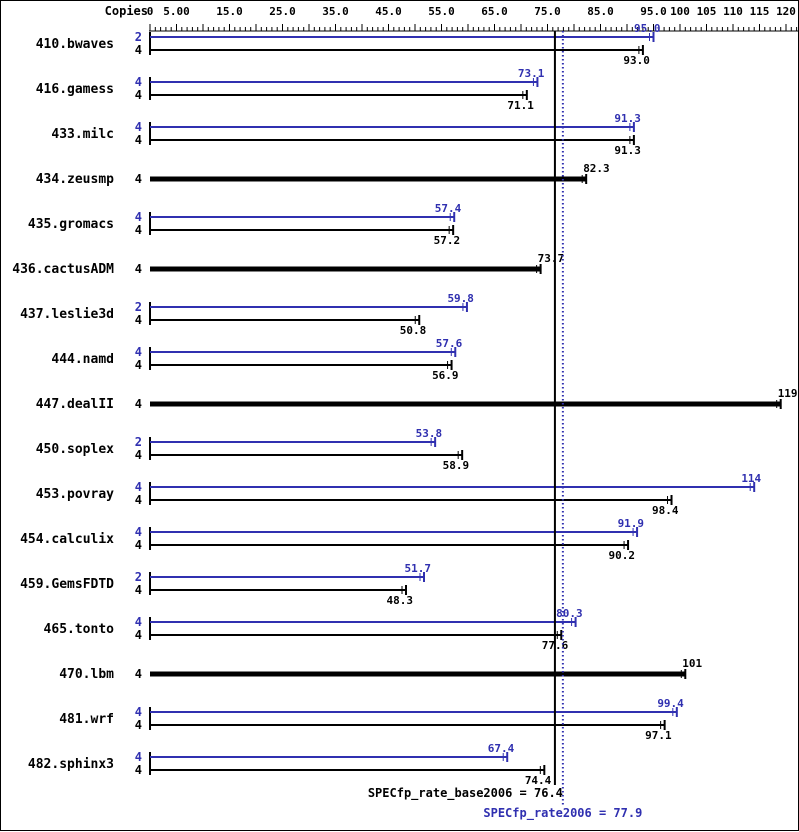 The width and height of the screenshot is (799, 832). I want to click on benchmark-label: 433.milc, so click(82, 134).